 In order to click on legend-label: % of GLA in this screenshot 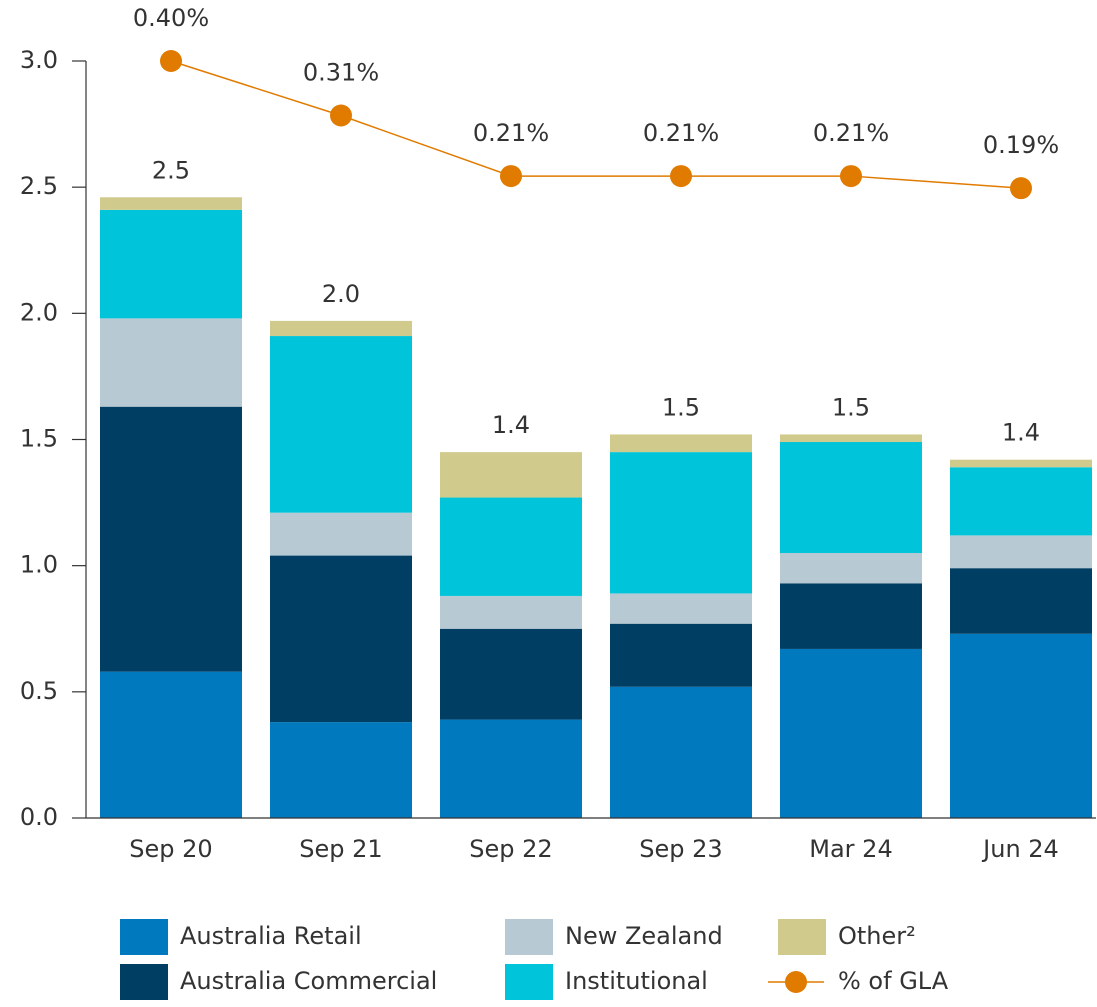, I will do `click(893, 981)`.